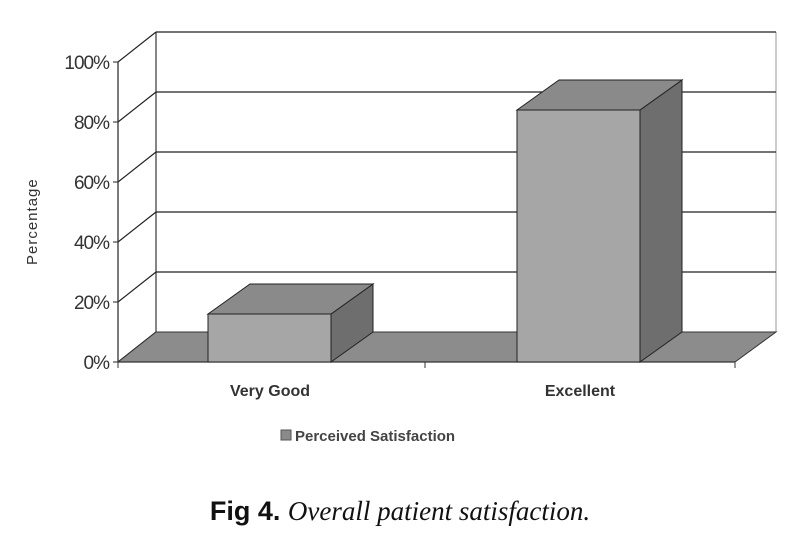  Describe the element at coordinates (245, 511) in the screenshot. I see `caption-label: Fig 4.` at that location.